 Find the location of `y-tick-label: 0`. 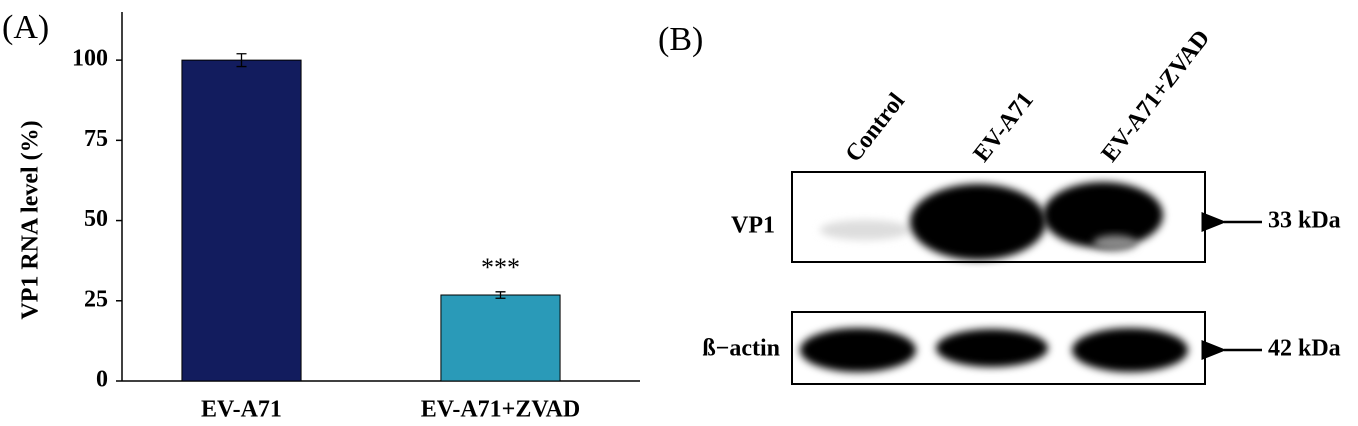

y-tick-label: 0 is located at coordinates (102, 380).